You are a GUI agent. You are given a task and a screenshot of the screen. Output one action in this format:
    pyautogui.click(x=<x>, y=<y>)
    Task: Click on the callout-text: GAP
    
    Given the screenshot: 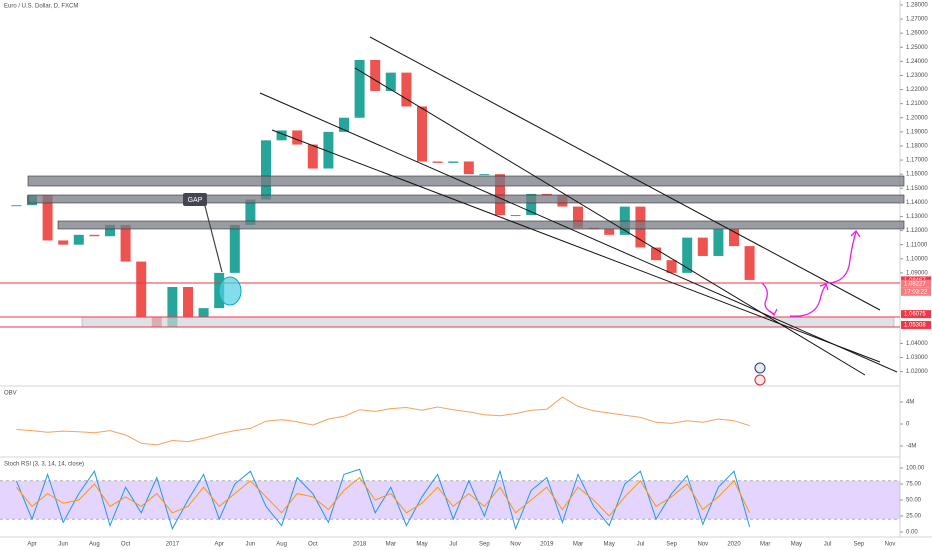 What is the action you would take?
    pyautogui.click(x=195, y=200)
    